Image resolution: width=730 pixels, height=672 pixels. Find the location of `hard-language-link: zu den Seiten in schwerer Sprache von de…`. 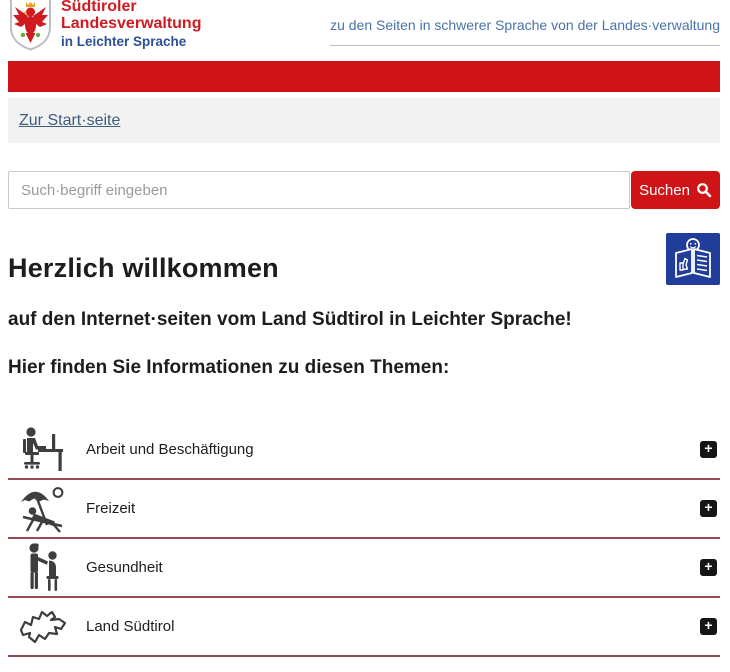

hard-language-link: zu den Seiten in schwerer Sprache von de… is located at coordinates (525, 25).